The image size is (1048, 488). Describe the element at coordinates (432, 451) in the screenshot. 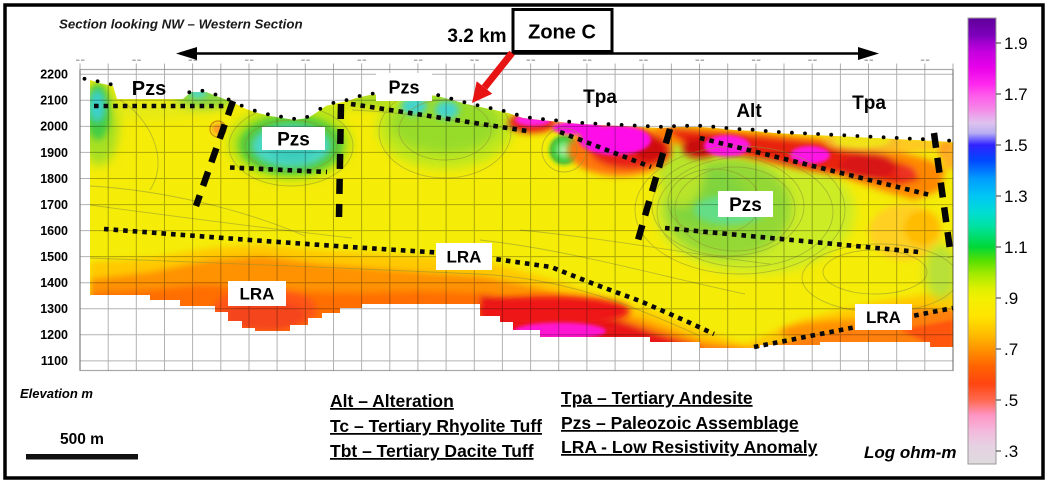

I see `svg-text: Tbt – Tertiary Dacite Tuff` at that location.